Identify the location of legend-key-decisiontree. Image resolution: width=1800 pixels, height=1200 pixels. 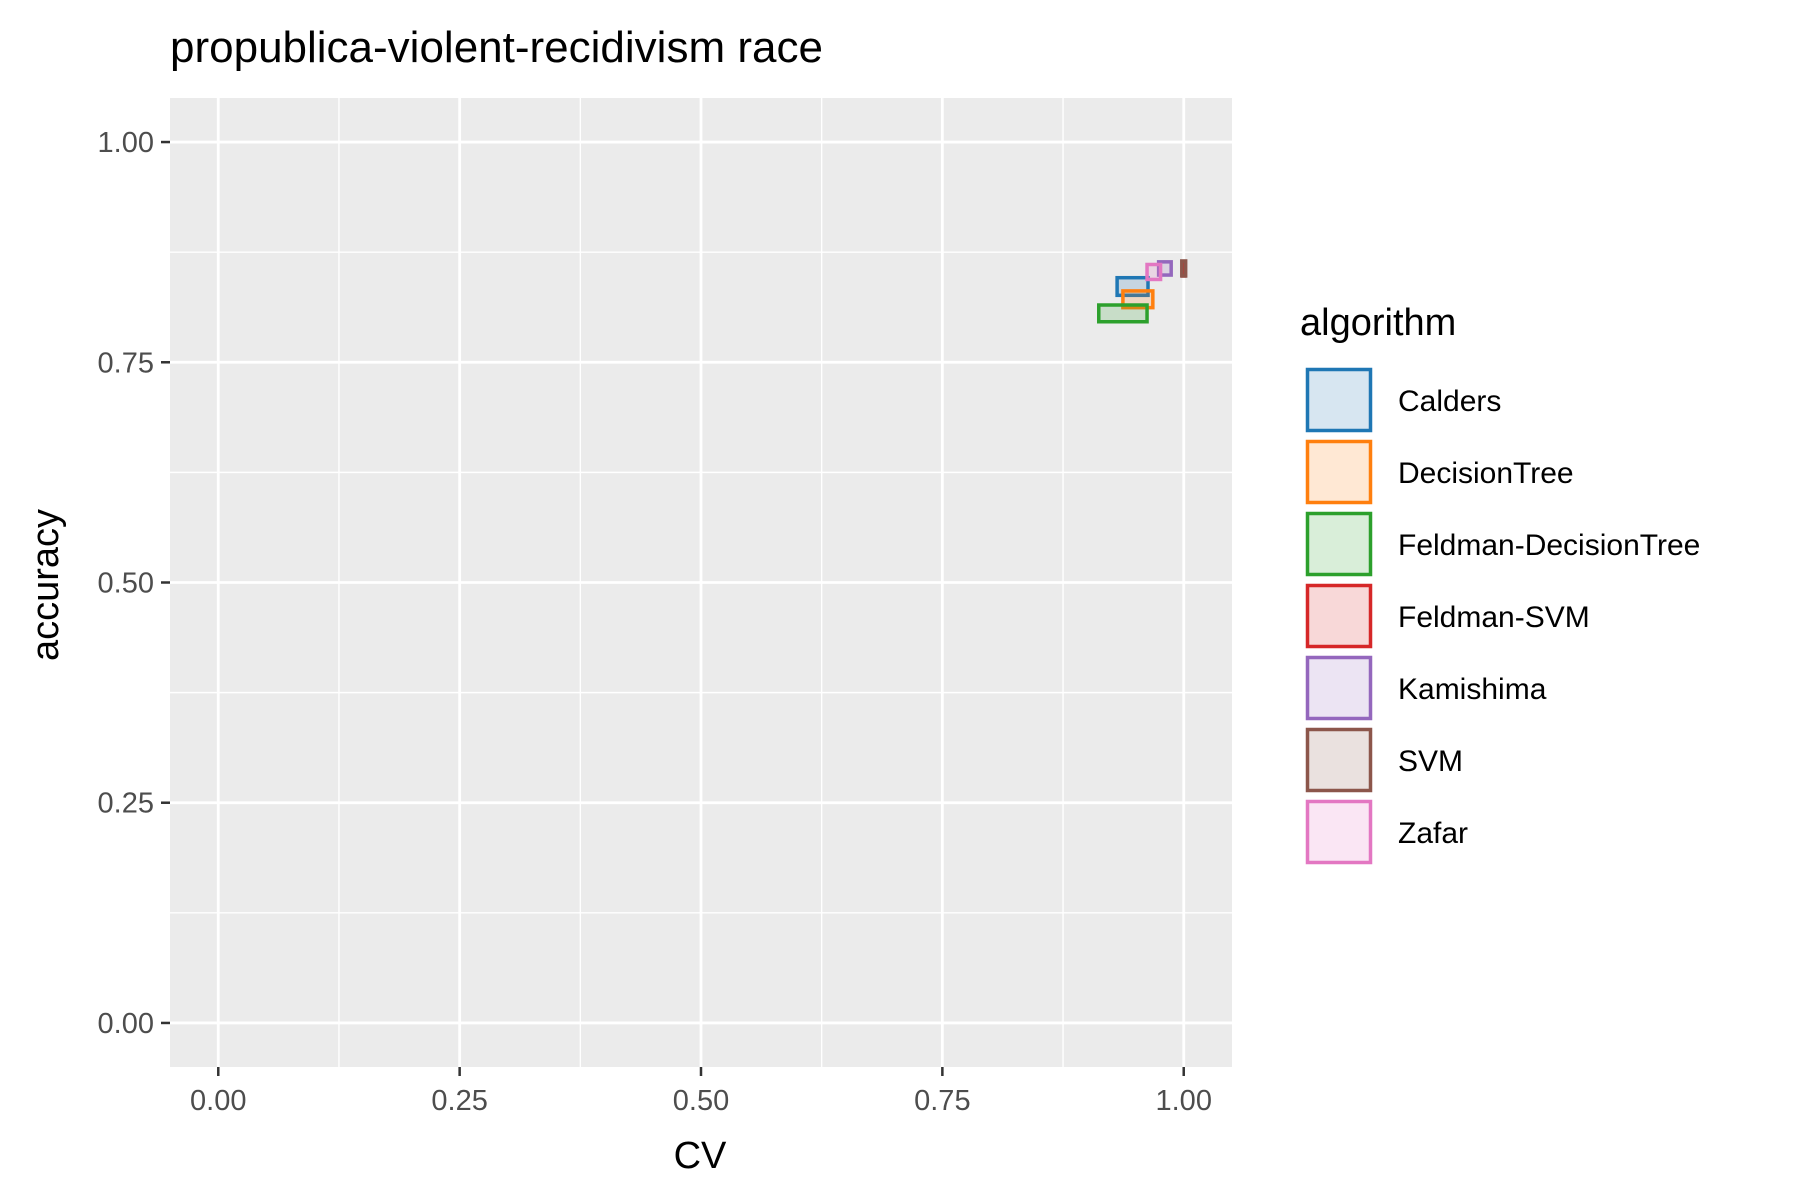
(1339, 472).